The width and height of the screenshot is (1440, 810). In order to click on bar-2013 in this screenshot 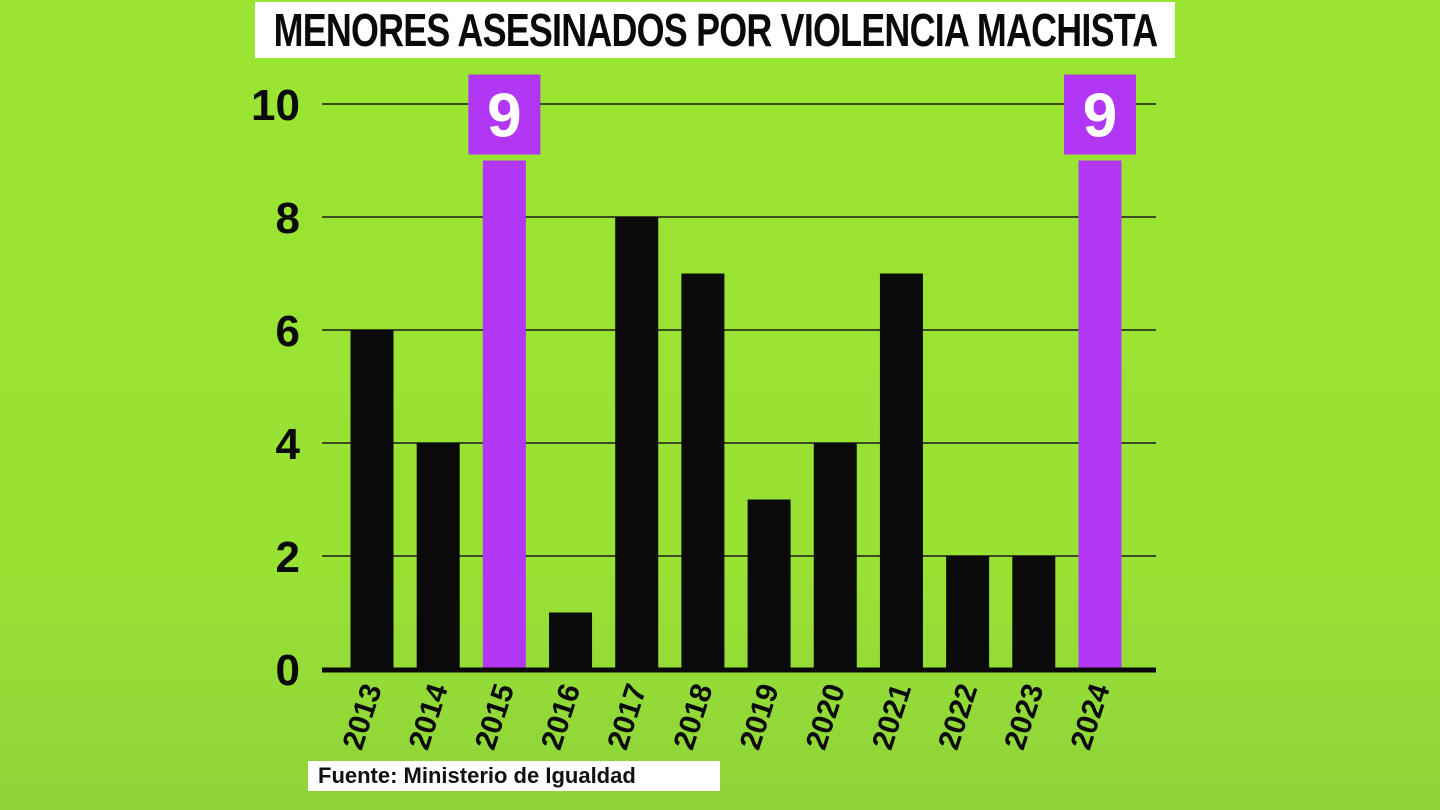, I will do `click(372, 499)`.